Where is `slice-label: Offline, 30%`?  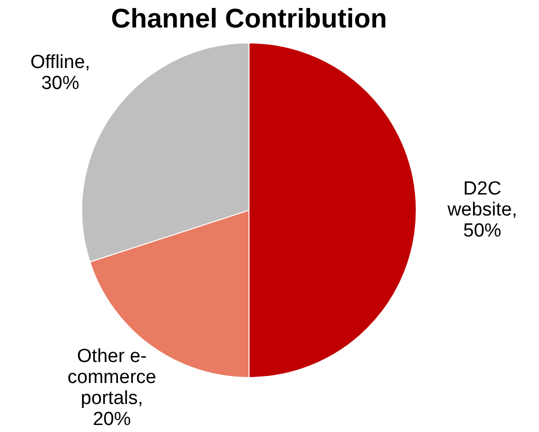
slice-label: Offline, 30% is located at coordinates (60, 73).